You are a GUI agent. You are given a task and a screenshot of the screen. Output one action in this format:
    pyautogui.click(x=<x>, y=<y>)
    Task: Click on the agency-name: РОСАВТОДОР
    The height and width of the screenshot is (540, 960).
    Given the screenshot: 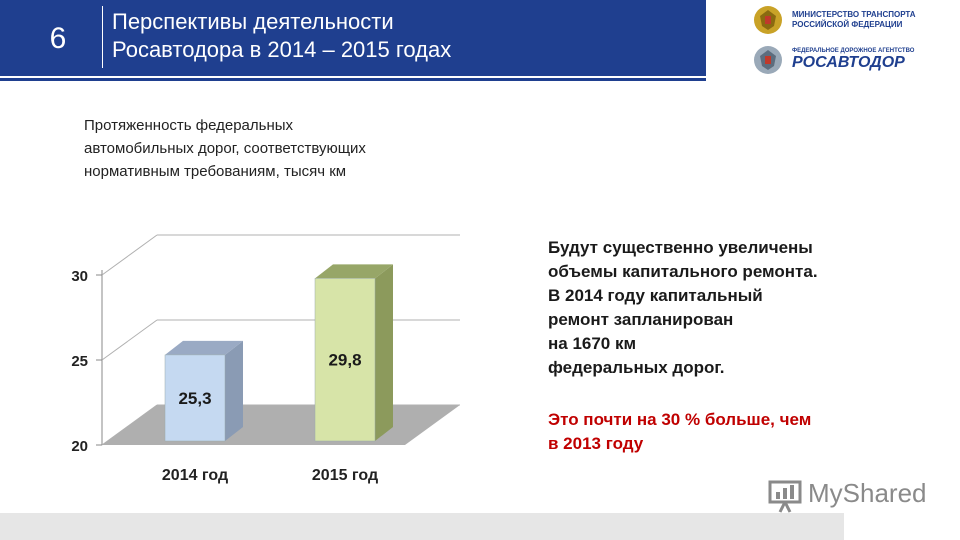 What is the action you would take?
    pyautogui.click(x=848, y=62)
    